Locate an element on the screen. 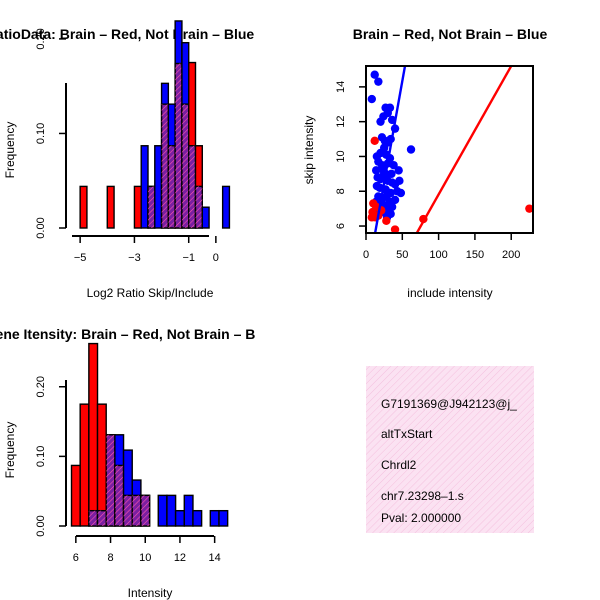  info-event-type: altTxStart is located at coordinates (407, 434).